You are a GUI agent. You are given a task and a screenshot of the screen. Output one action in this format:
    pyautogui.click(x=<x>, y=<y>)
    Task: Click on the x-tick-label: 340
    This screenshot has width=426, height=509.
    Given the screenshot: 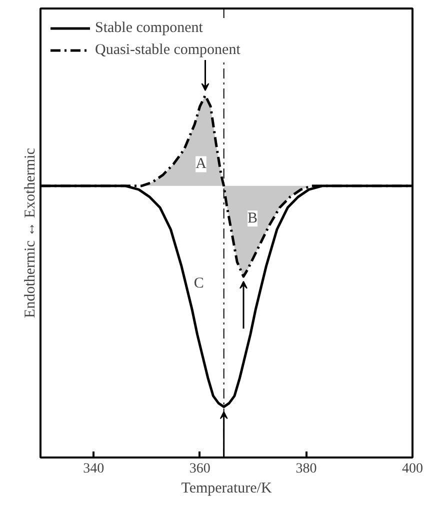 What is the action you would take?
    pyautogui.click(x=93, y=469)
    